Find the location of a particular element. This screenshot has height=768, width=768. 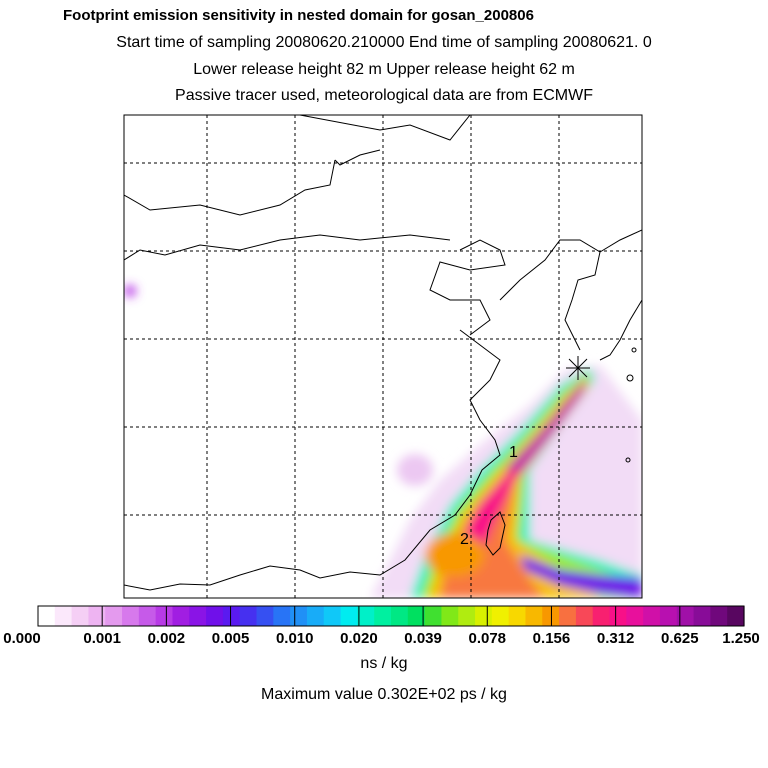

colorbar-tick-label: 0.000 is located at coordinates (22, 638).